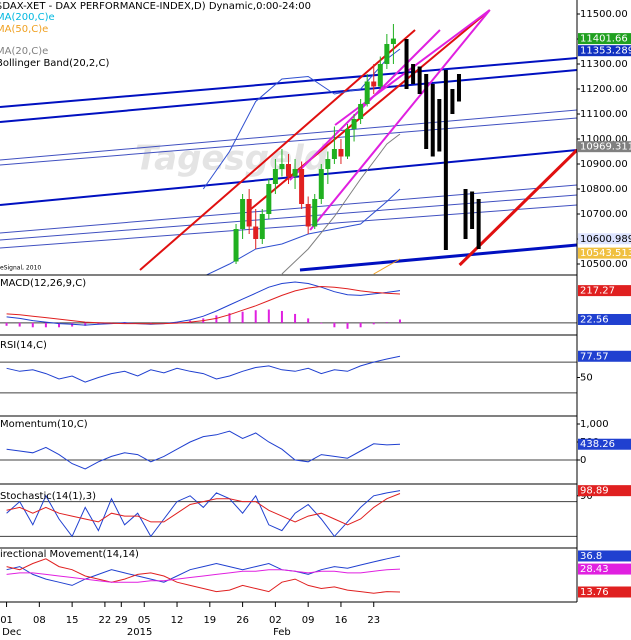 Image resolution: width=631 pixels, height=640 pixels. What do you see at coordinates (44, 424) in the screenshot?
I see `panel-title: Momentum(10,C)` at bounding box center [44, 424].